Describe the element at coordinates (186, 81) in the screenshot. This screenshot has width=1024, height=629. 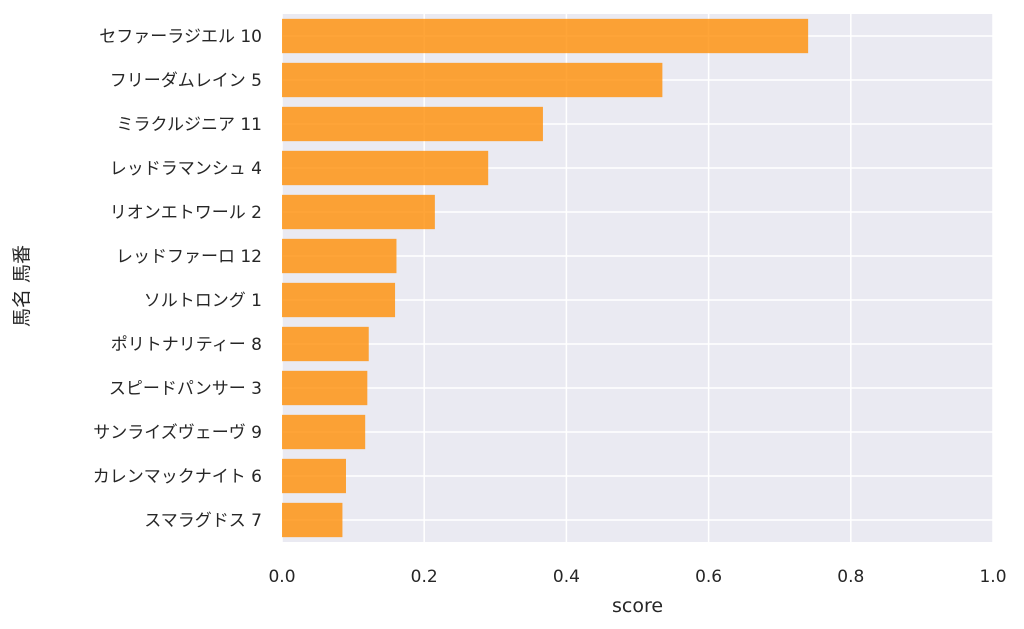
I see `y-tick-label: フリーダムレイン 5` at that location.